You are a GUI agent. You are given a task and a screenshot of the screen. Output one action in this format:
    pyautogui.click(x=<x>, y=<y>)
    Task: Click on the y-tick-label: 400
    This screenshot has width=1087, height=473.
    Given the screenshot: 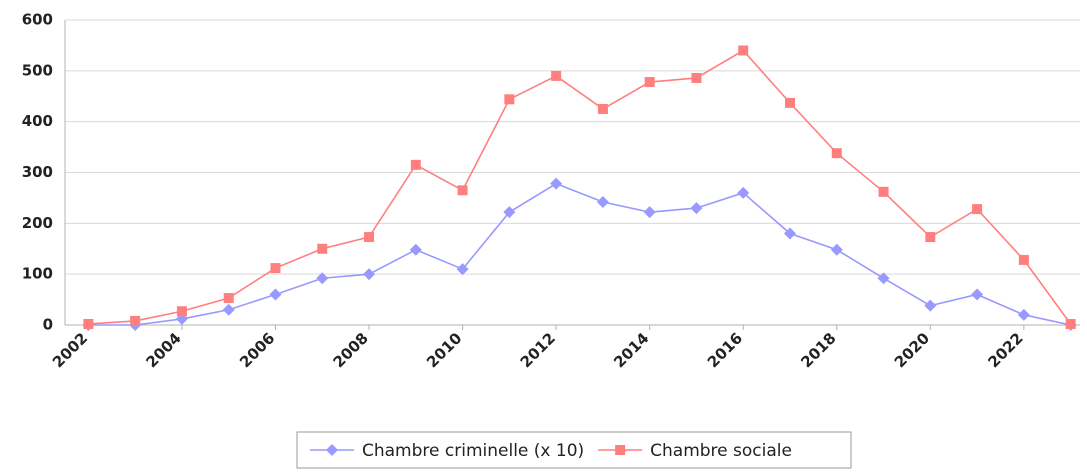 What is the action you would take?
    pyautogui.click(x=37, y=121)
    